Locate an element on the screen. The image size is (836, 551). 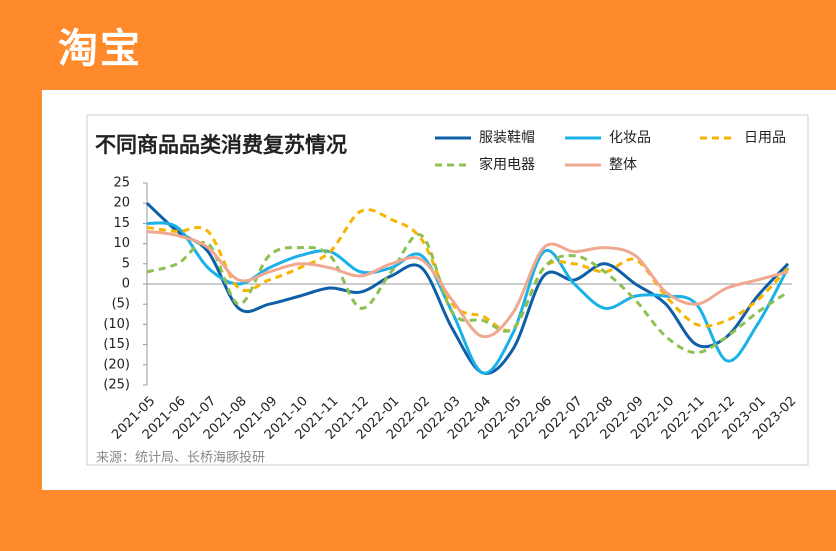
legend-label: 服装鞋帽 is located at coordinates (507, 138).